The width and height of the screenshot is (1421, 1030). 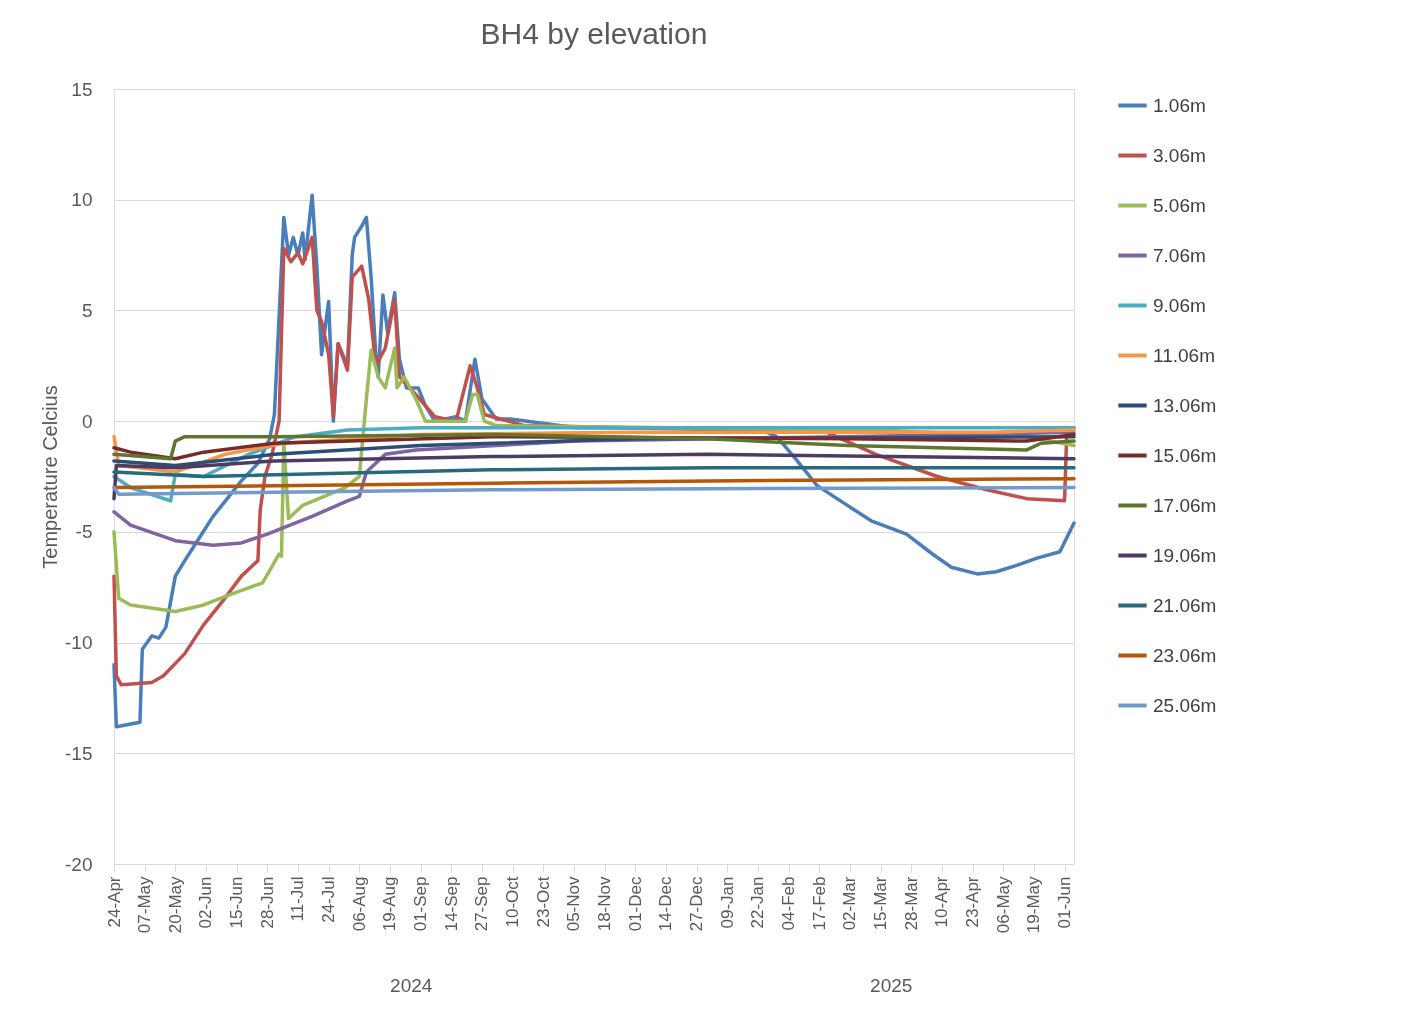 I want to click on x-tick-label: 05-Nov, so click(x=574, y=904).